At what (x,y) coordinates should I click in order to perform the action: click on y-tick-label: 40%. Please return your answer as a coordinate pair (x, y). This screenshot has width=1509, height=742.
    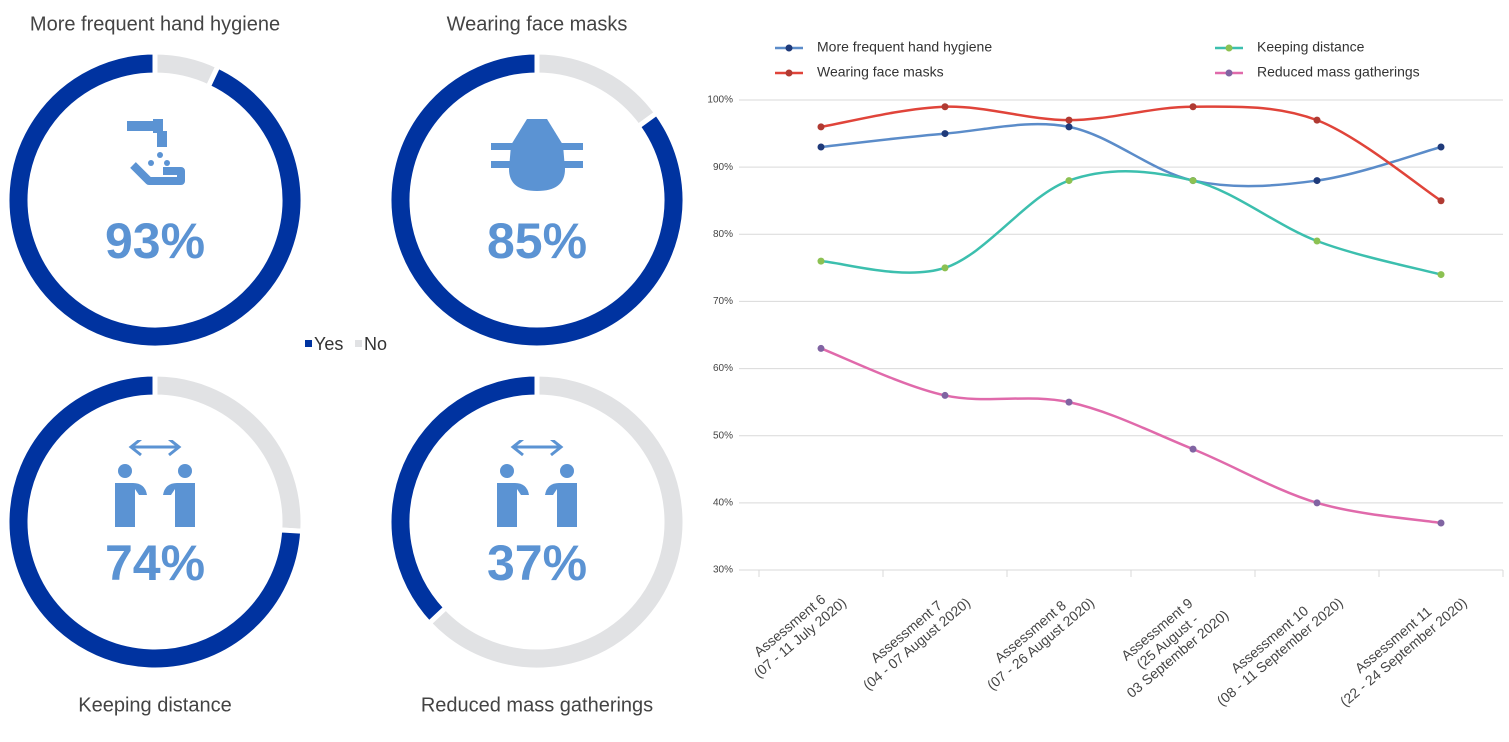
    Looking at the image, I should click on (723, 502).